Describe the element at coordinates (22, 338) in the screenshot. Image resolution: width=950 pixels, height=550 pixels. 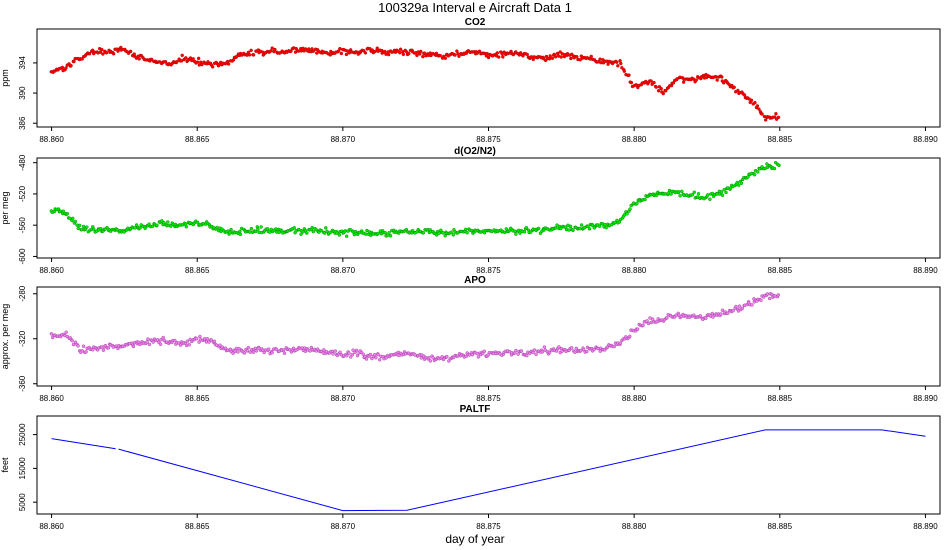
I see `y-tick-label: -320` at that location.